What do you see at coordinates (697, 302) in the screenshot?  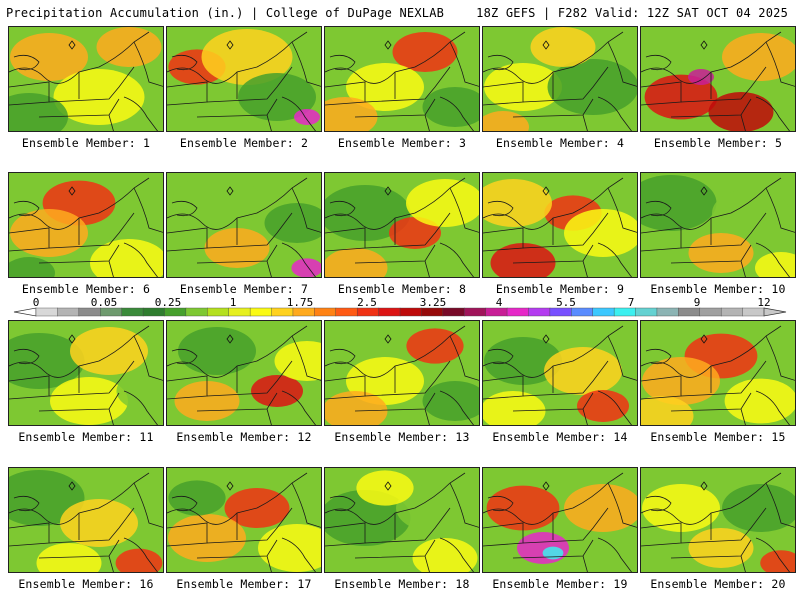 I see `scale-tick-label: 9` at bounding box center [697, 302].